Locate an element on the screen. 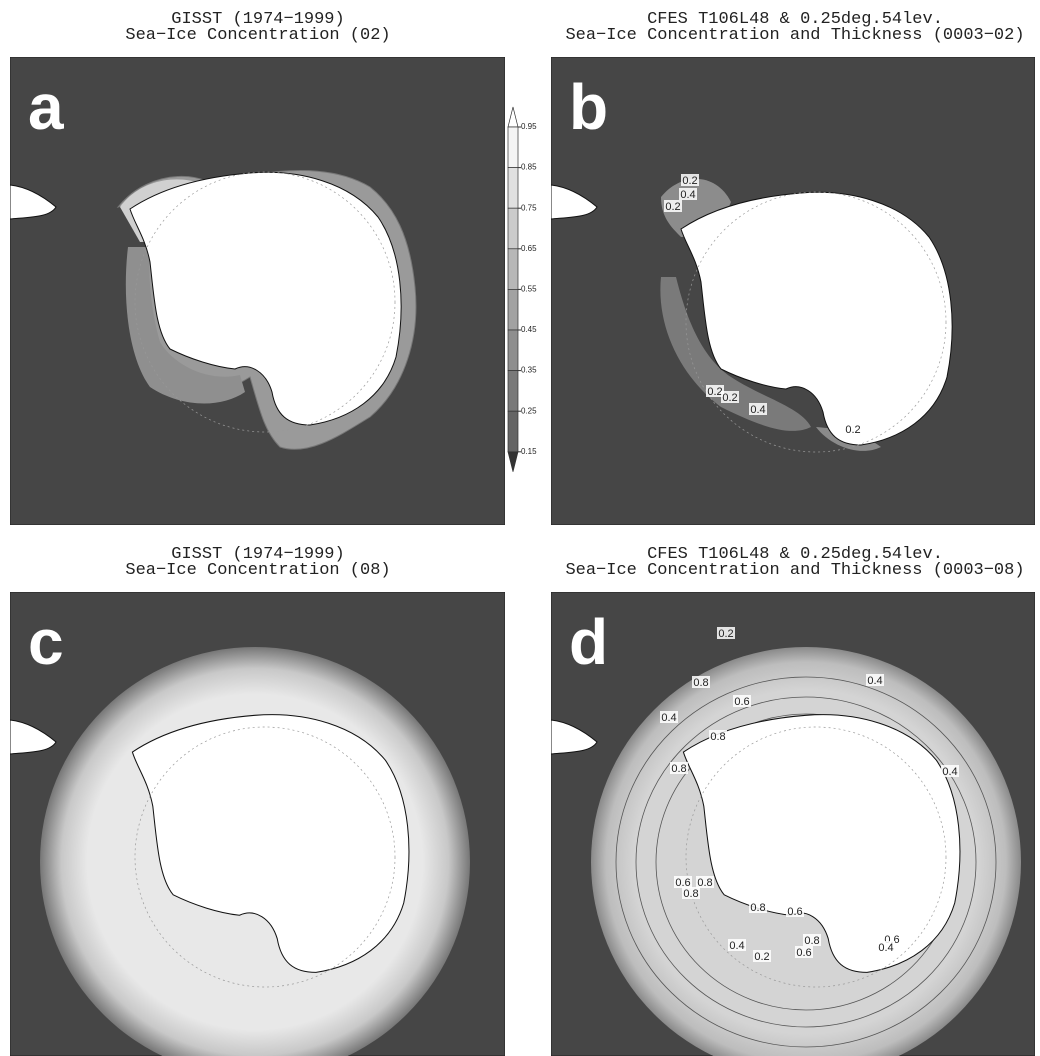  panel-letter: a is located at coordinates (46, 107).